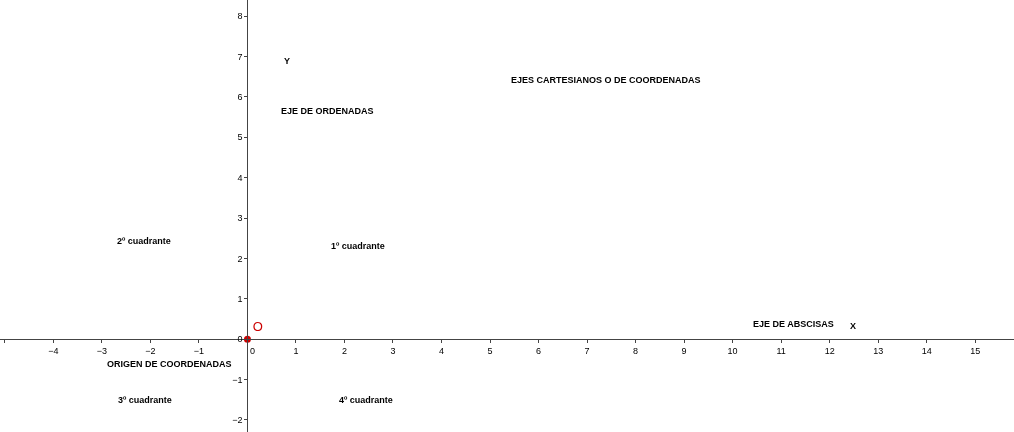  What do you see at coordinates (926, 350) in the screenshot?
I see `x-tick-label: 14` at bounding box center [926, 350].